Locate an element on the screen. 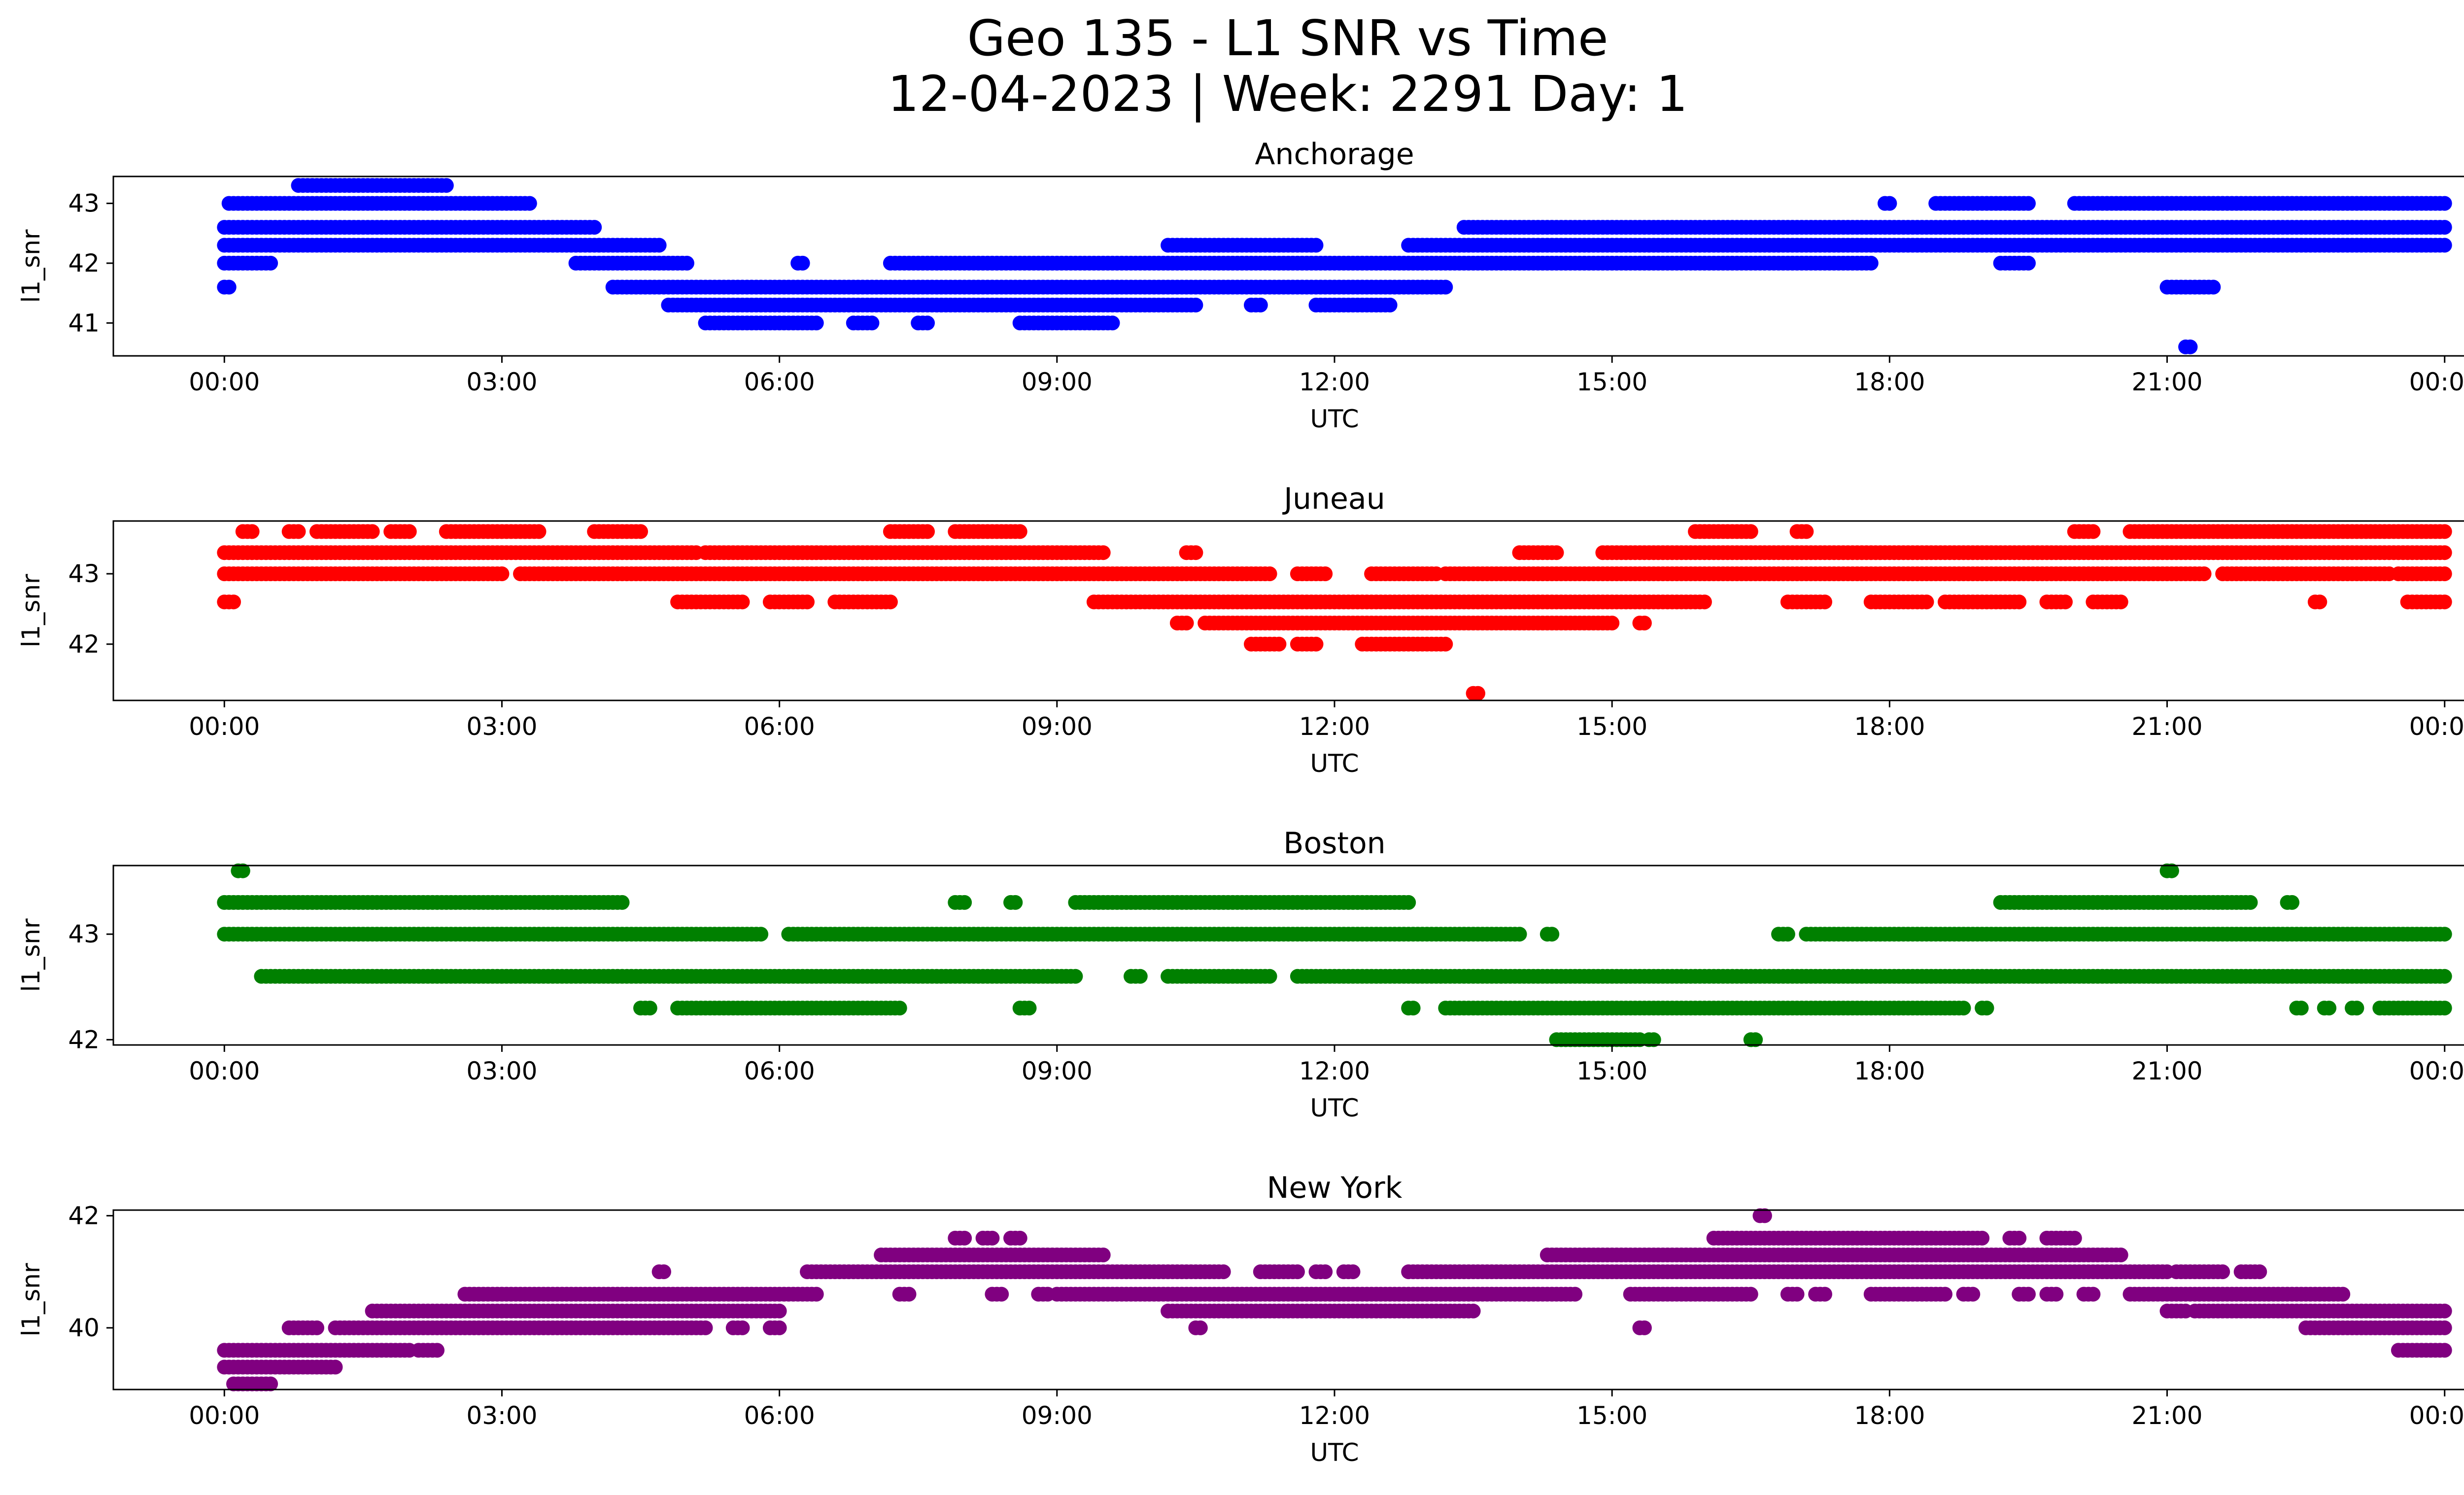 This screenshot has width=2464, height=1495. figure-title-line1: Geo 135 - L1 SNR vs Time is located at coordinates (1287, 38).